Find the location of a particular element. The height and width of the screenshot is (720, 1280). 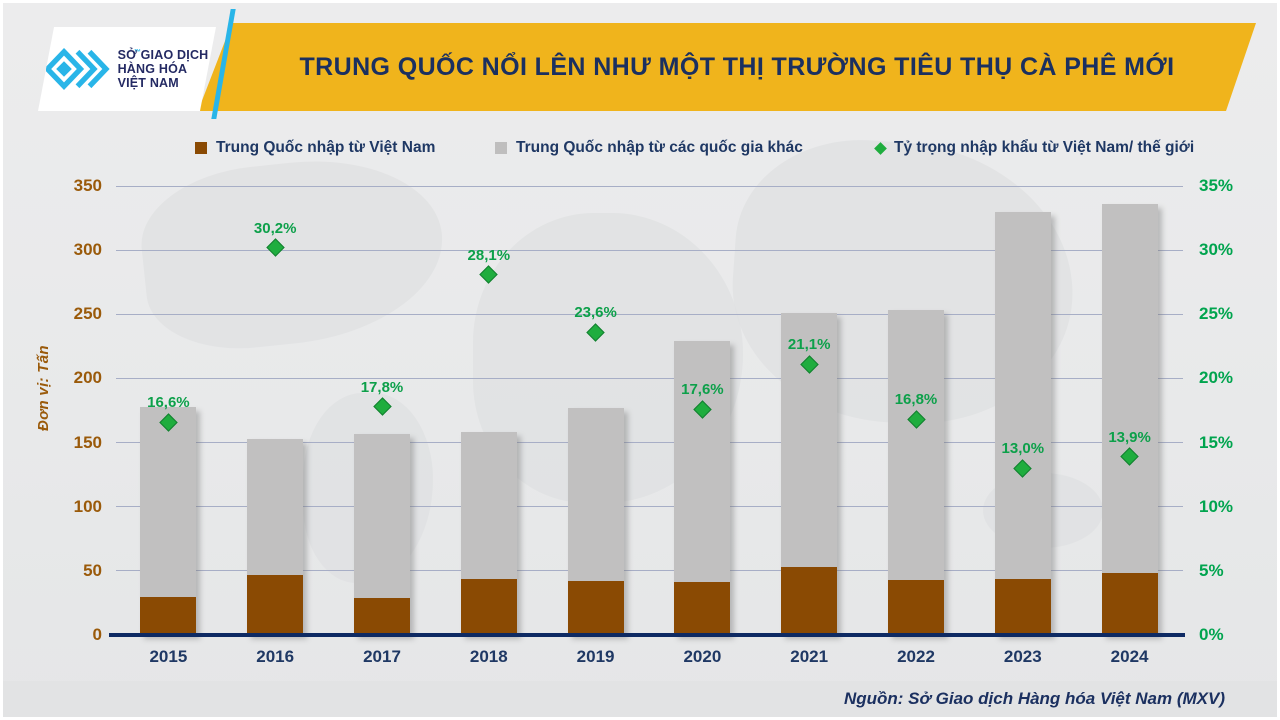

y-axis-tick-right: 20% is located at coordinates (1216, 378).